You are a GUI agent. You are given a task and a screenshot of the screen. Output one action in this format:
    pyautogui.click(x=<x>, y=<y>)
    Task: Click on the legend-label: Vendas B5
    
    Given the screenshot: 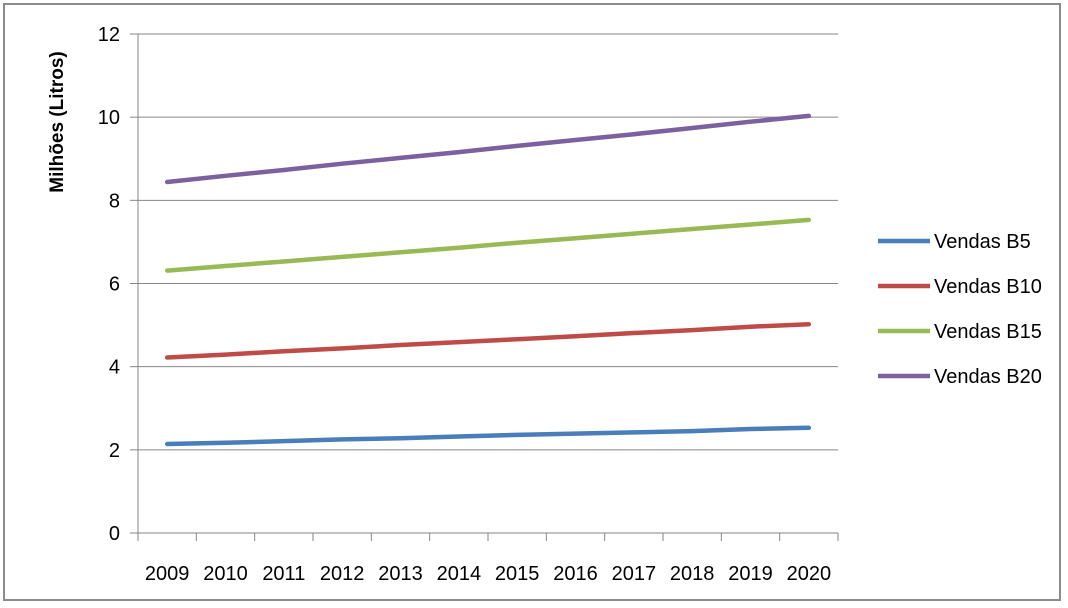 What is the action you would take?
    pyautogui.click(x=982, y=242)
    